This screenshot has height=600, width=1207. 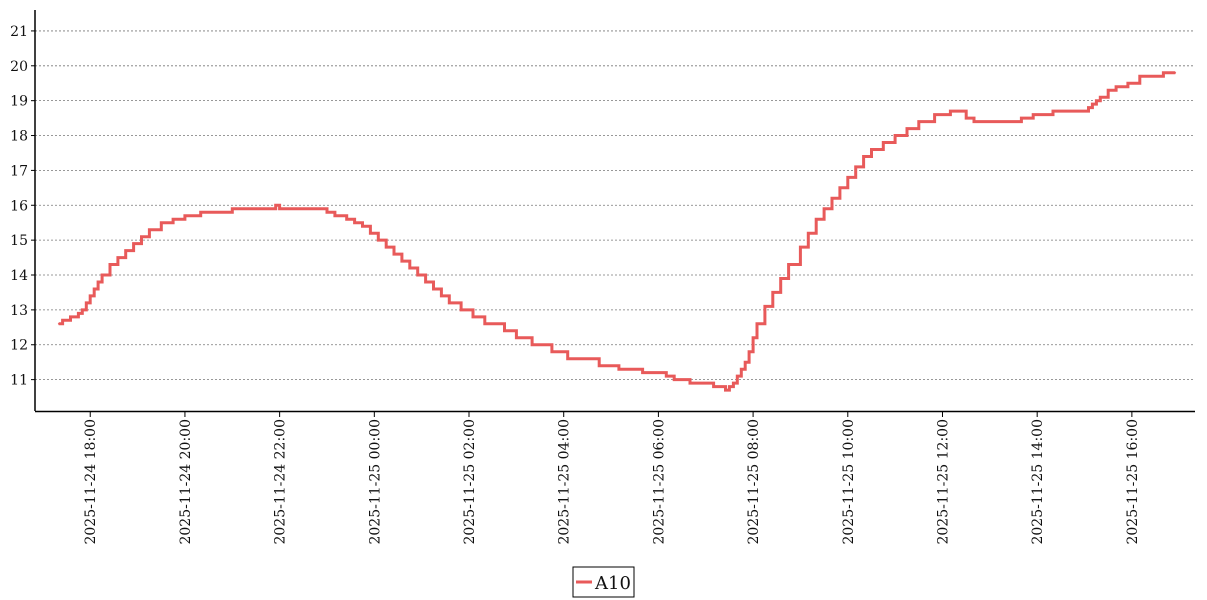 I want to click on y-tick-label: 11, so click(x=19, y=381).